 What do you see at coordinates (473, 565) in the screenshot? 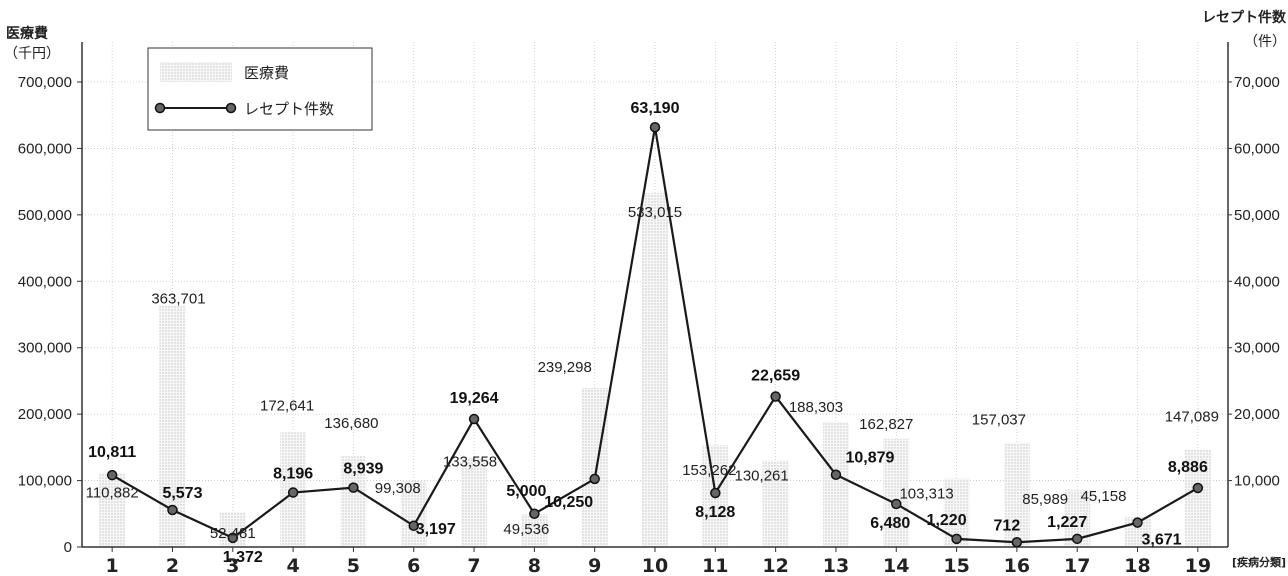
I see `x-tick-label-7: 7` at bounding box center [473, 565].